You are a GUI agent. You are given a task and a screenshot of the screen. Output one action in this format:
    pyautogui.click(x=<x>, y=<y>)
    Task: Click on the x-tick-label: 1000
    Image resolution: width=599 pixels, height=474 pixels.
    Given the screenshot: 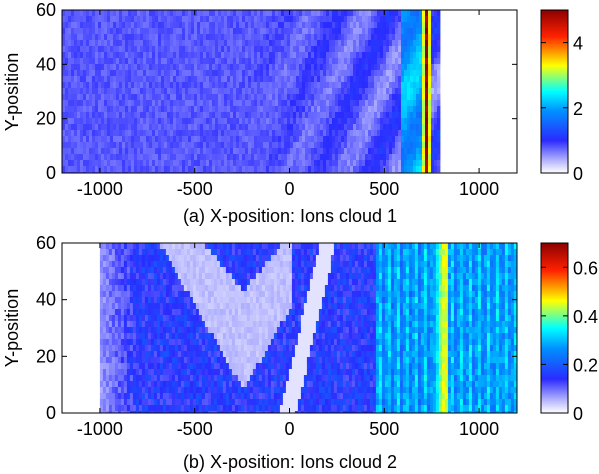 What is the action you would take?
    pyautogui.click(x=479, y=189)
    